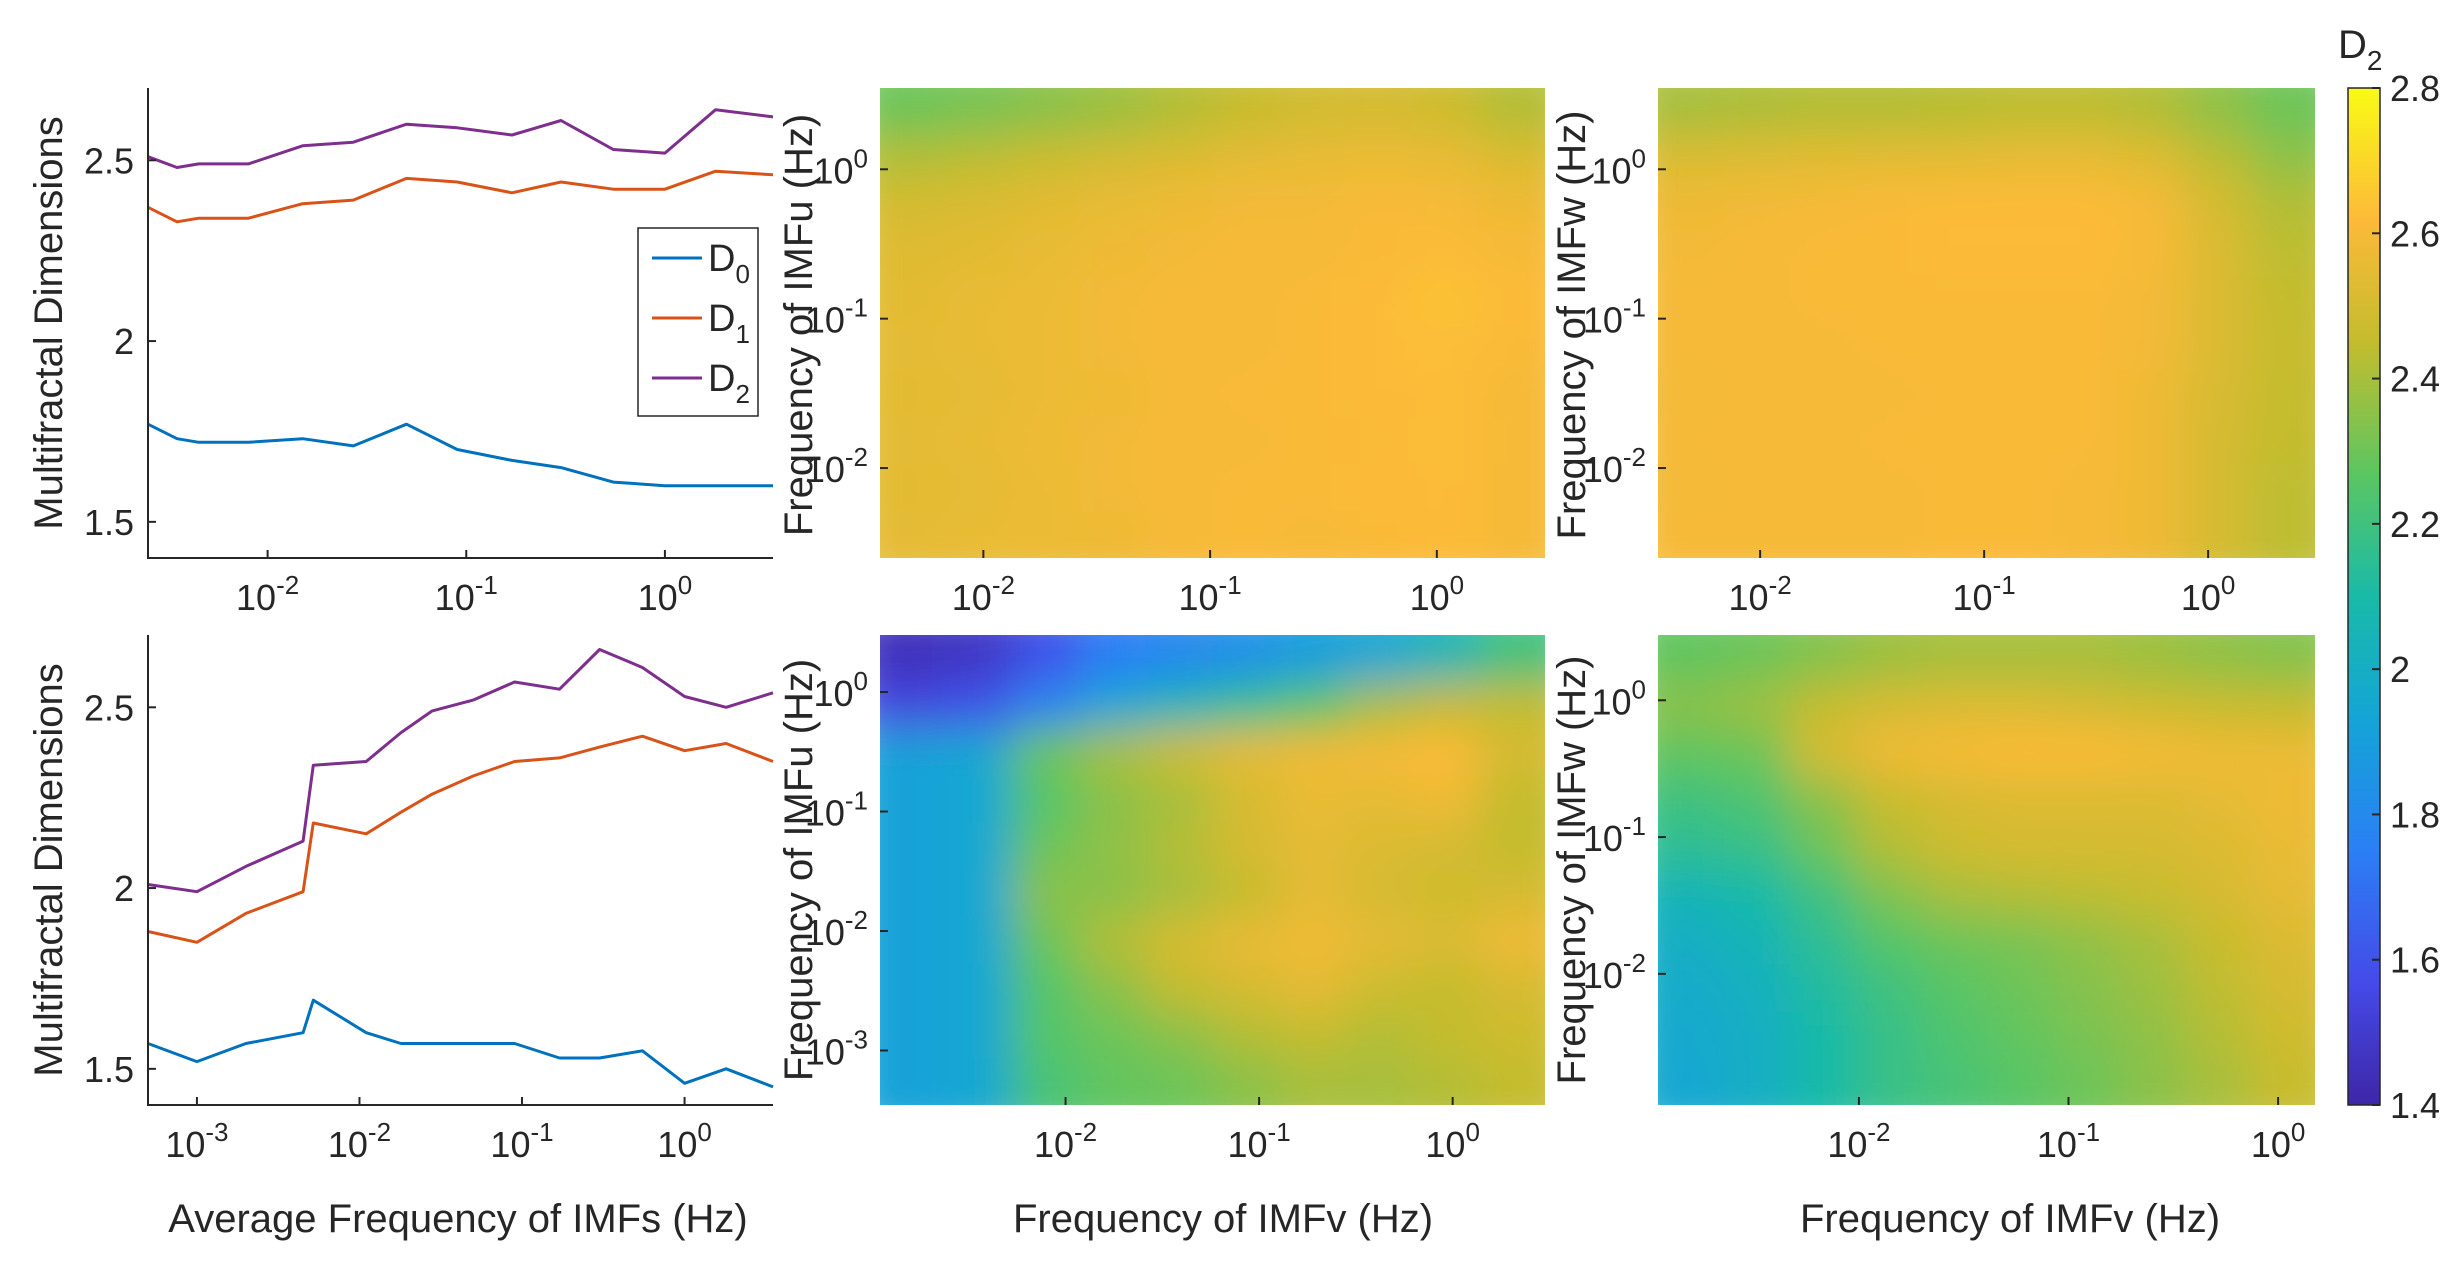  What do you see at coordinates (698, 322) in the screenshot?
I see `legend: D0 D1 D2` at bounding box center [698, 322].